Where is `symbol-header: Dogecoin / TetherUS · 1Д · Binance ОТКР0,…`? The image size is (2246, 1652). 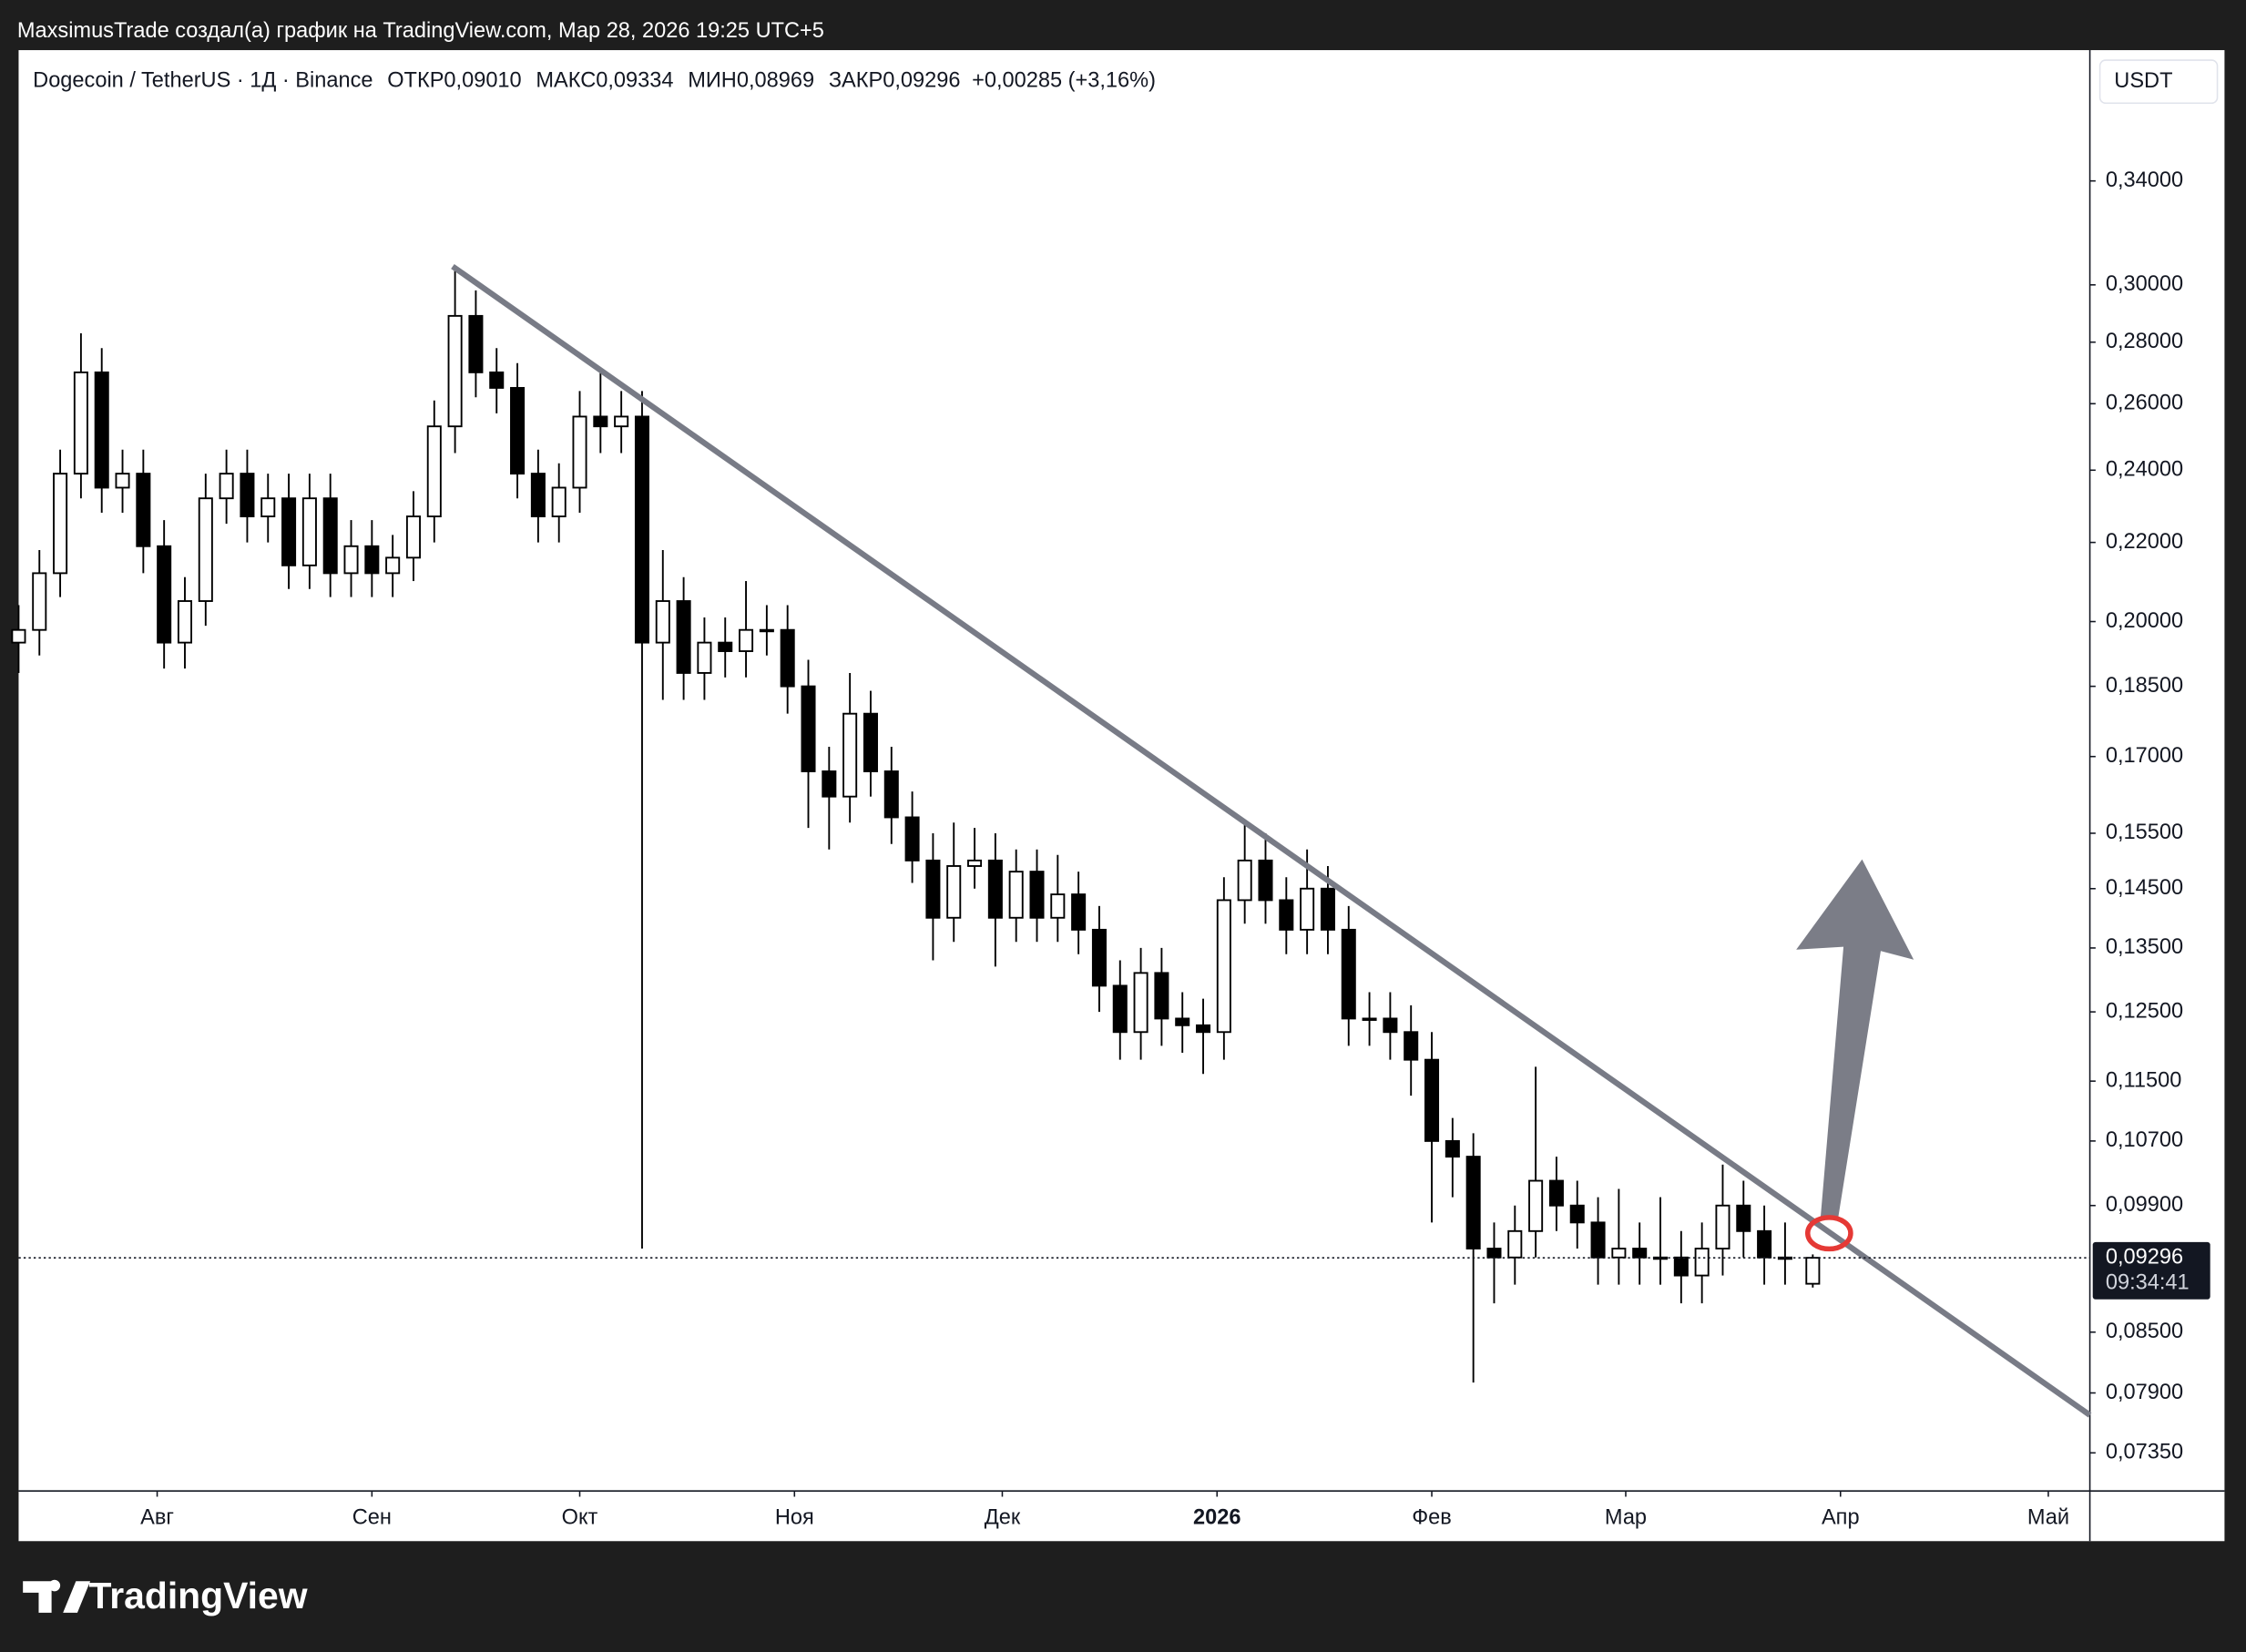 symbol-header: Dogecoin / TetherUS · 1Д · Binance ОТКР0,… is located at coordinates (594, 80).